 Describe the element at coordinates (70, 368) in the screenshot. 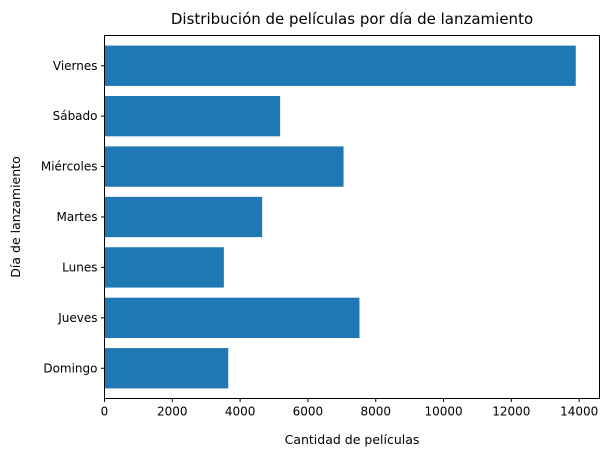

I see `y-tick-label: Domingo` at that location.